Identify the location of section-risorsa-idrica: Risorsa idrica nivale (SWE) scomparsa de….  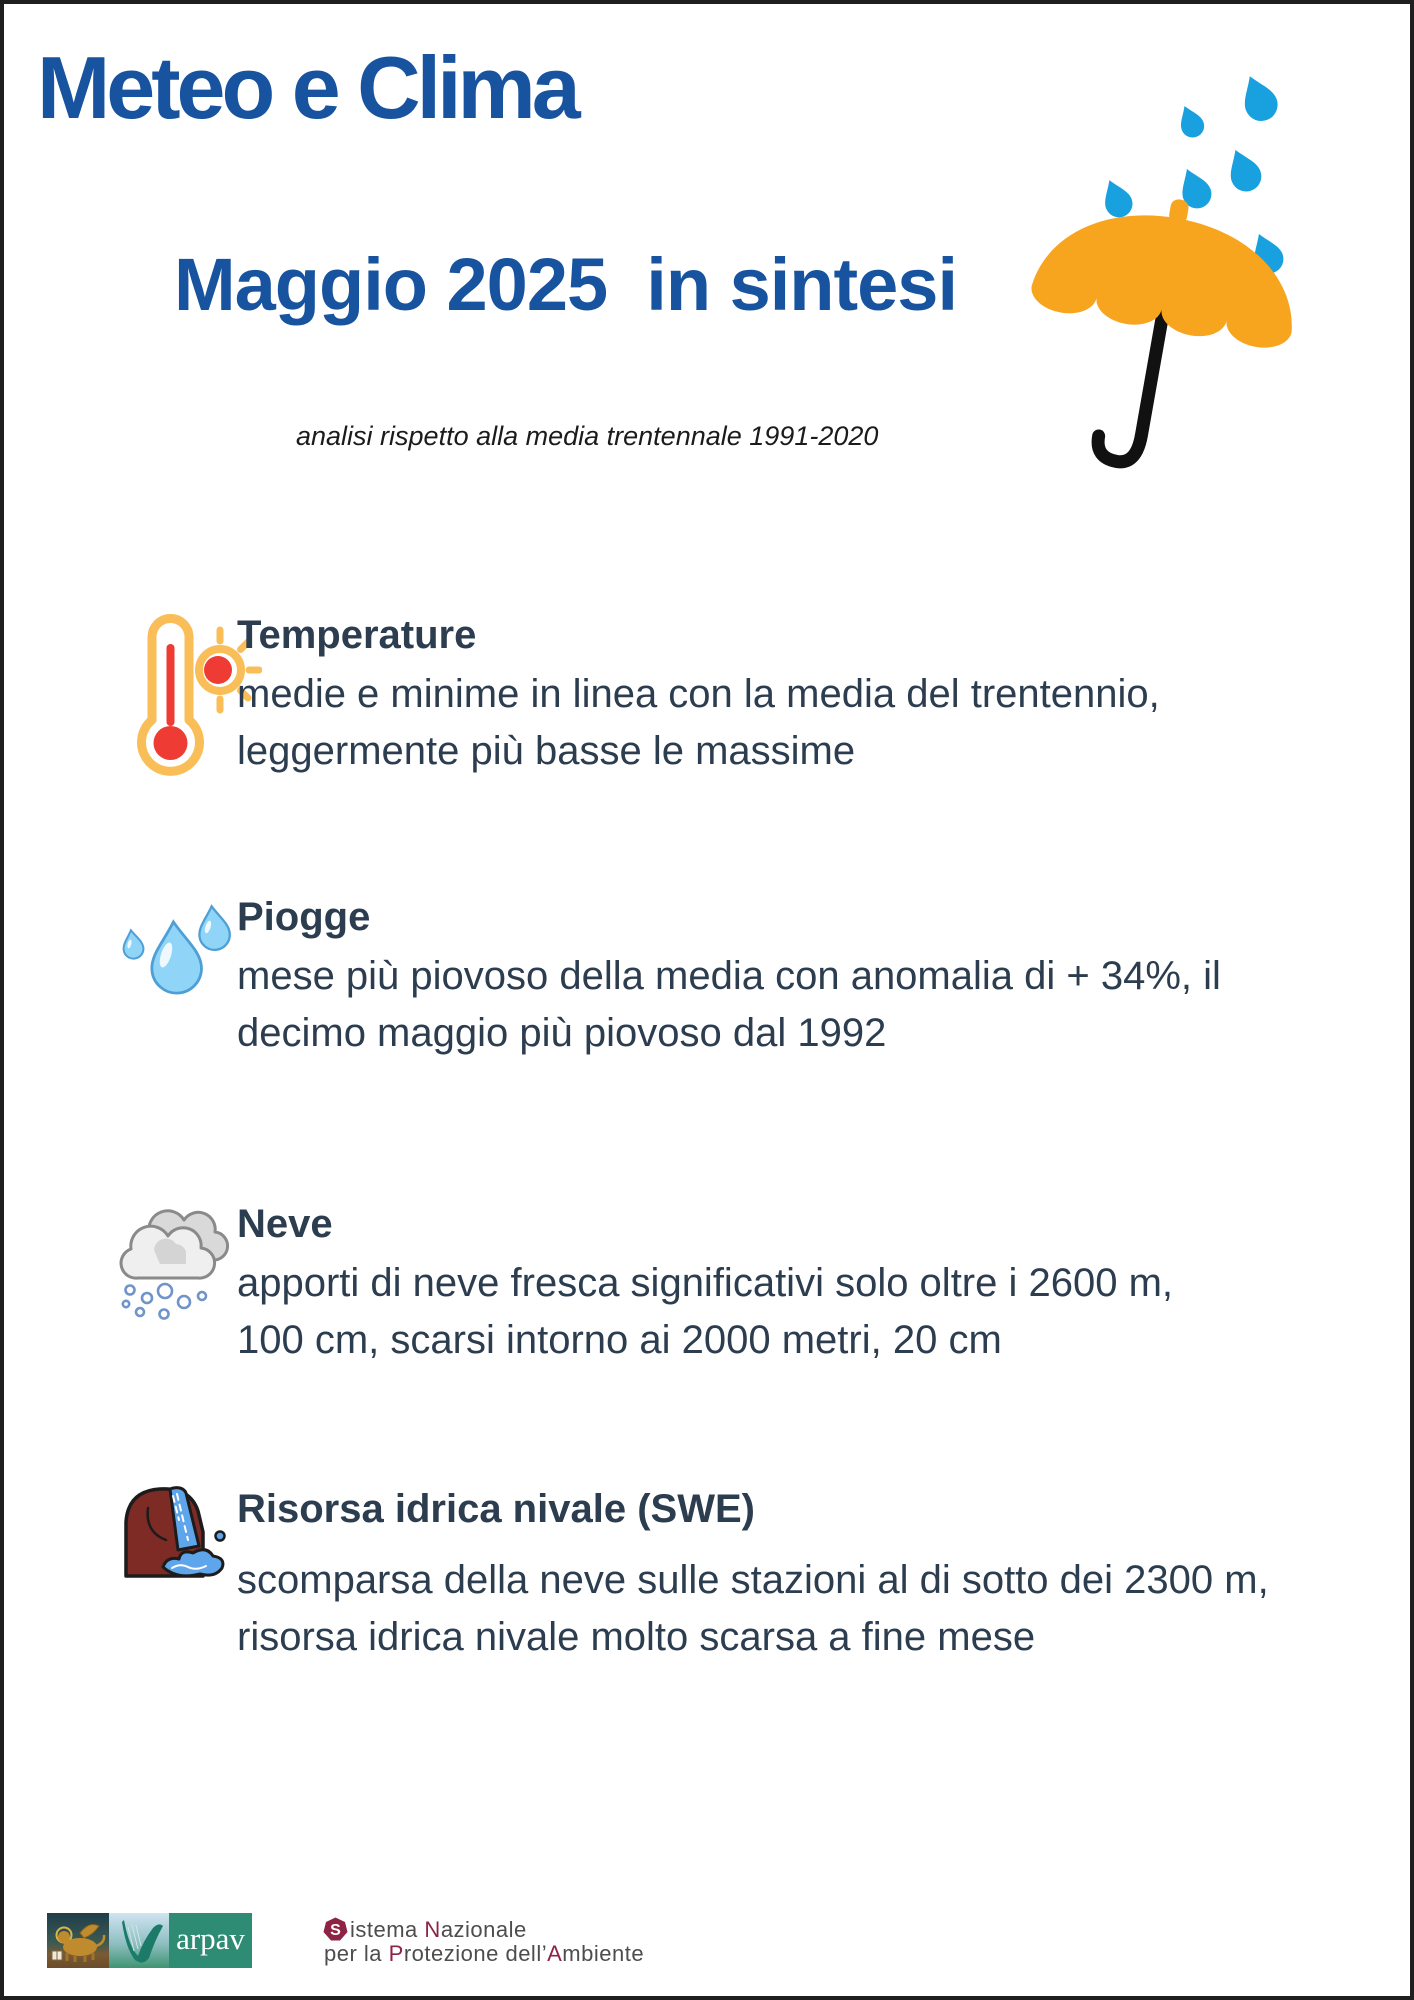
(792, 1575).